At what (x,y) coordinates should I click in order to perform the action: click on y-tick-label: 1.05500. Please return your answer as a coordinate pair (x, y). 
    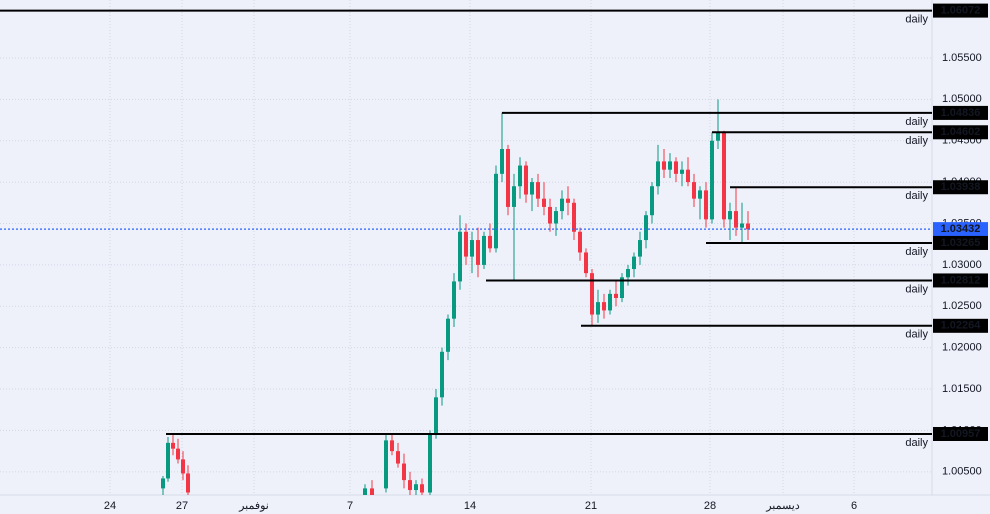
    Looking at the image, I should click on (962, 58).